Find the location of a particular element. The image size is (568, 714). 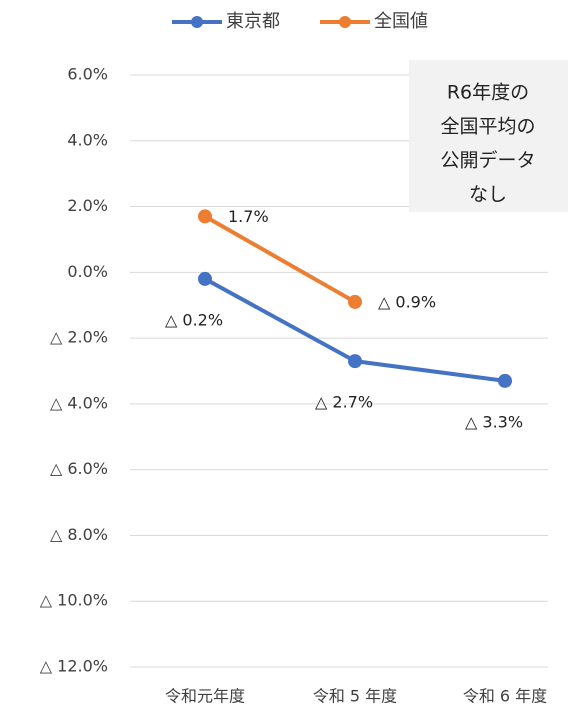

y-tick-label: 6.0% is located at coordinates (87, 74).